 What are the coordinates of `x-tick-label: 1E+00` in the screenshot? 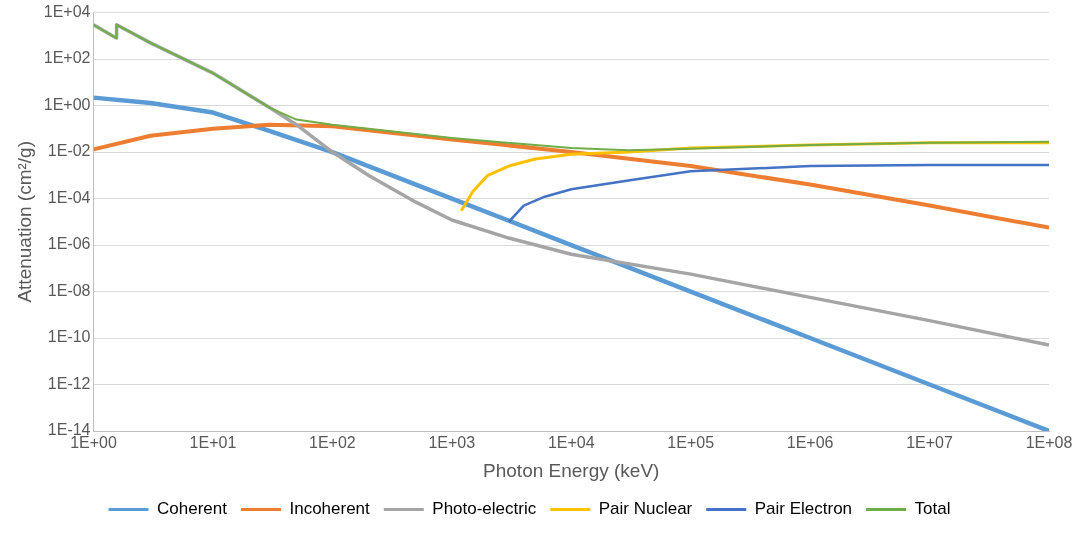 It's located at (93, 443).